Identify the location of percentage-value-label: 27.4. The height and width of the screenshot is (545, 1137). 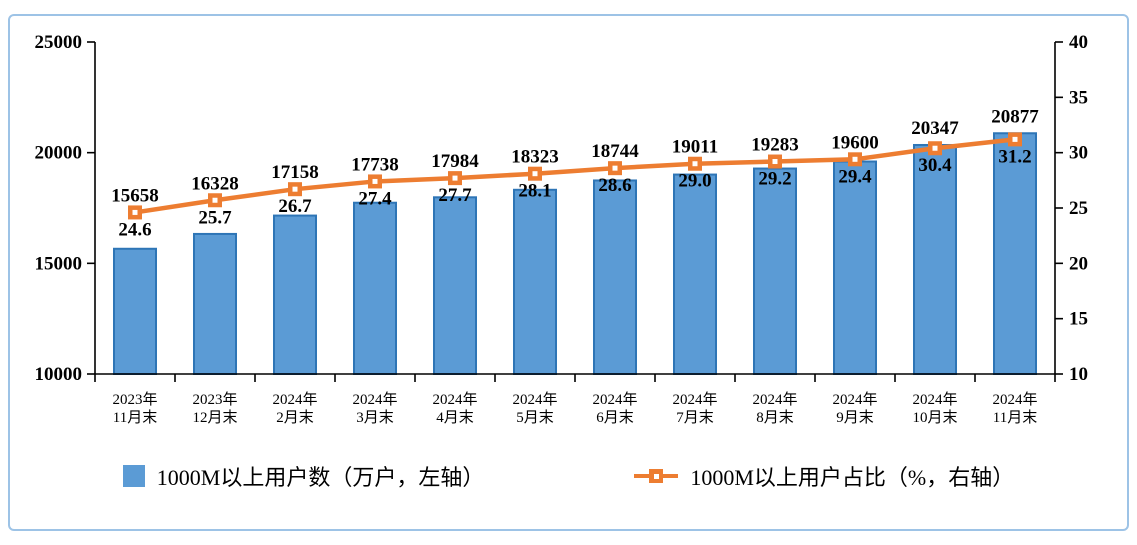
(375, 198).